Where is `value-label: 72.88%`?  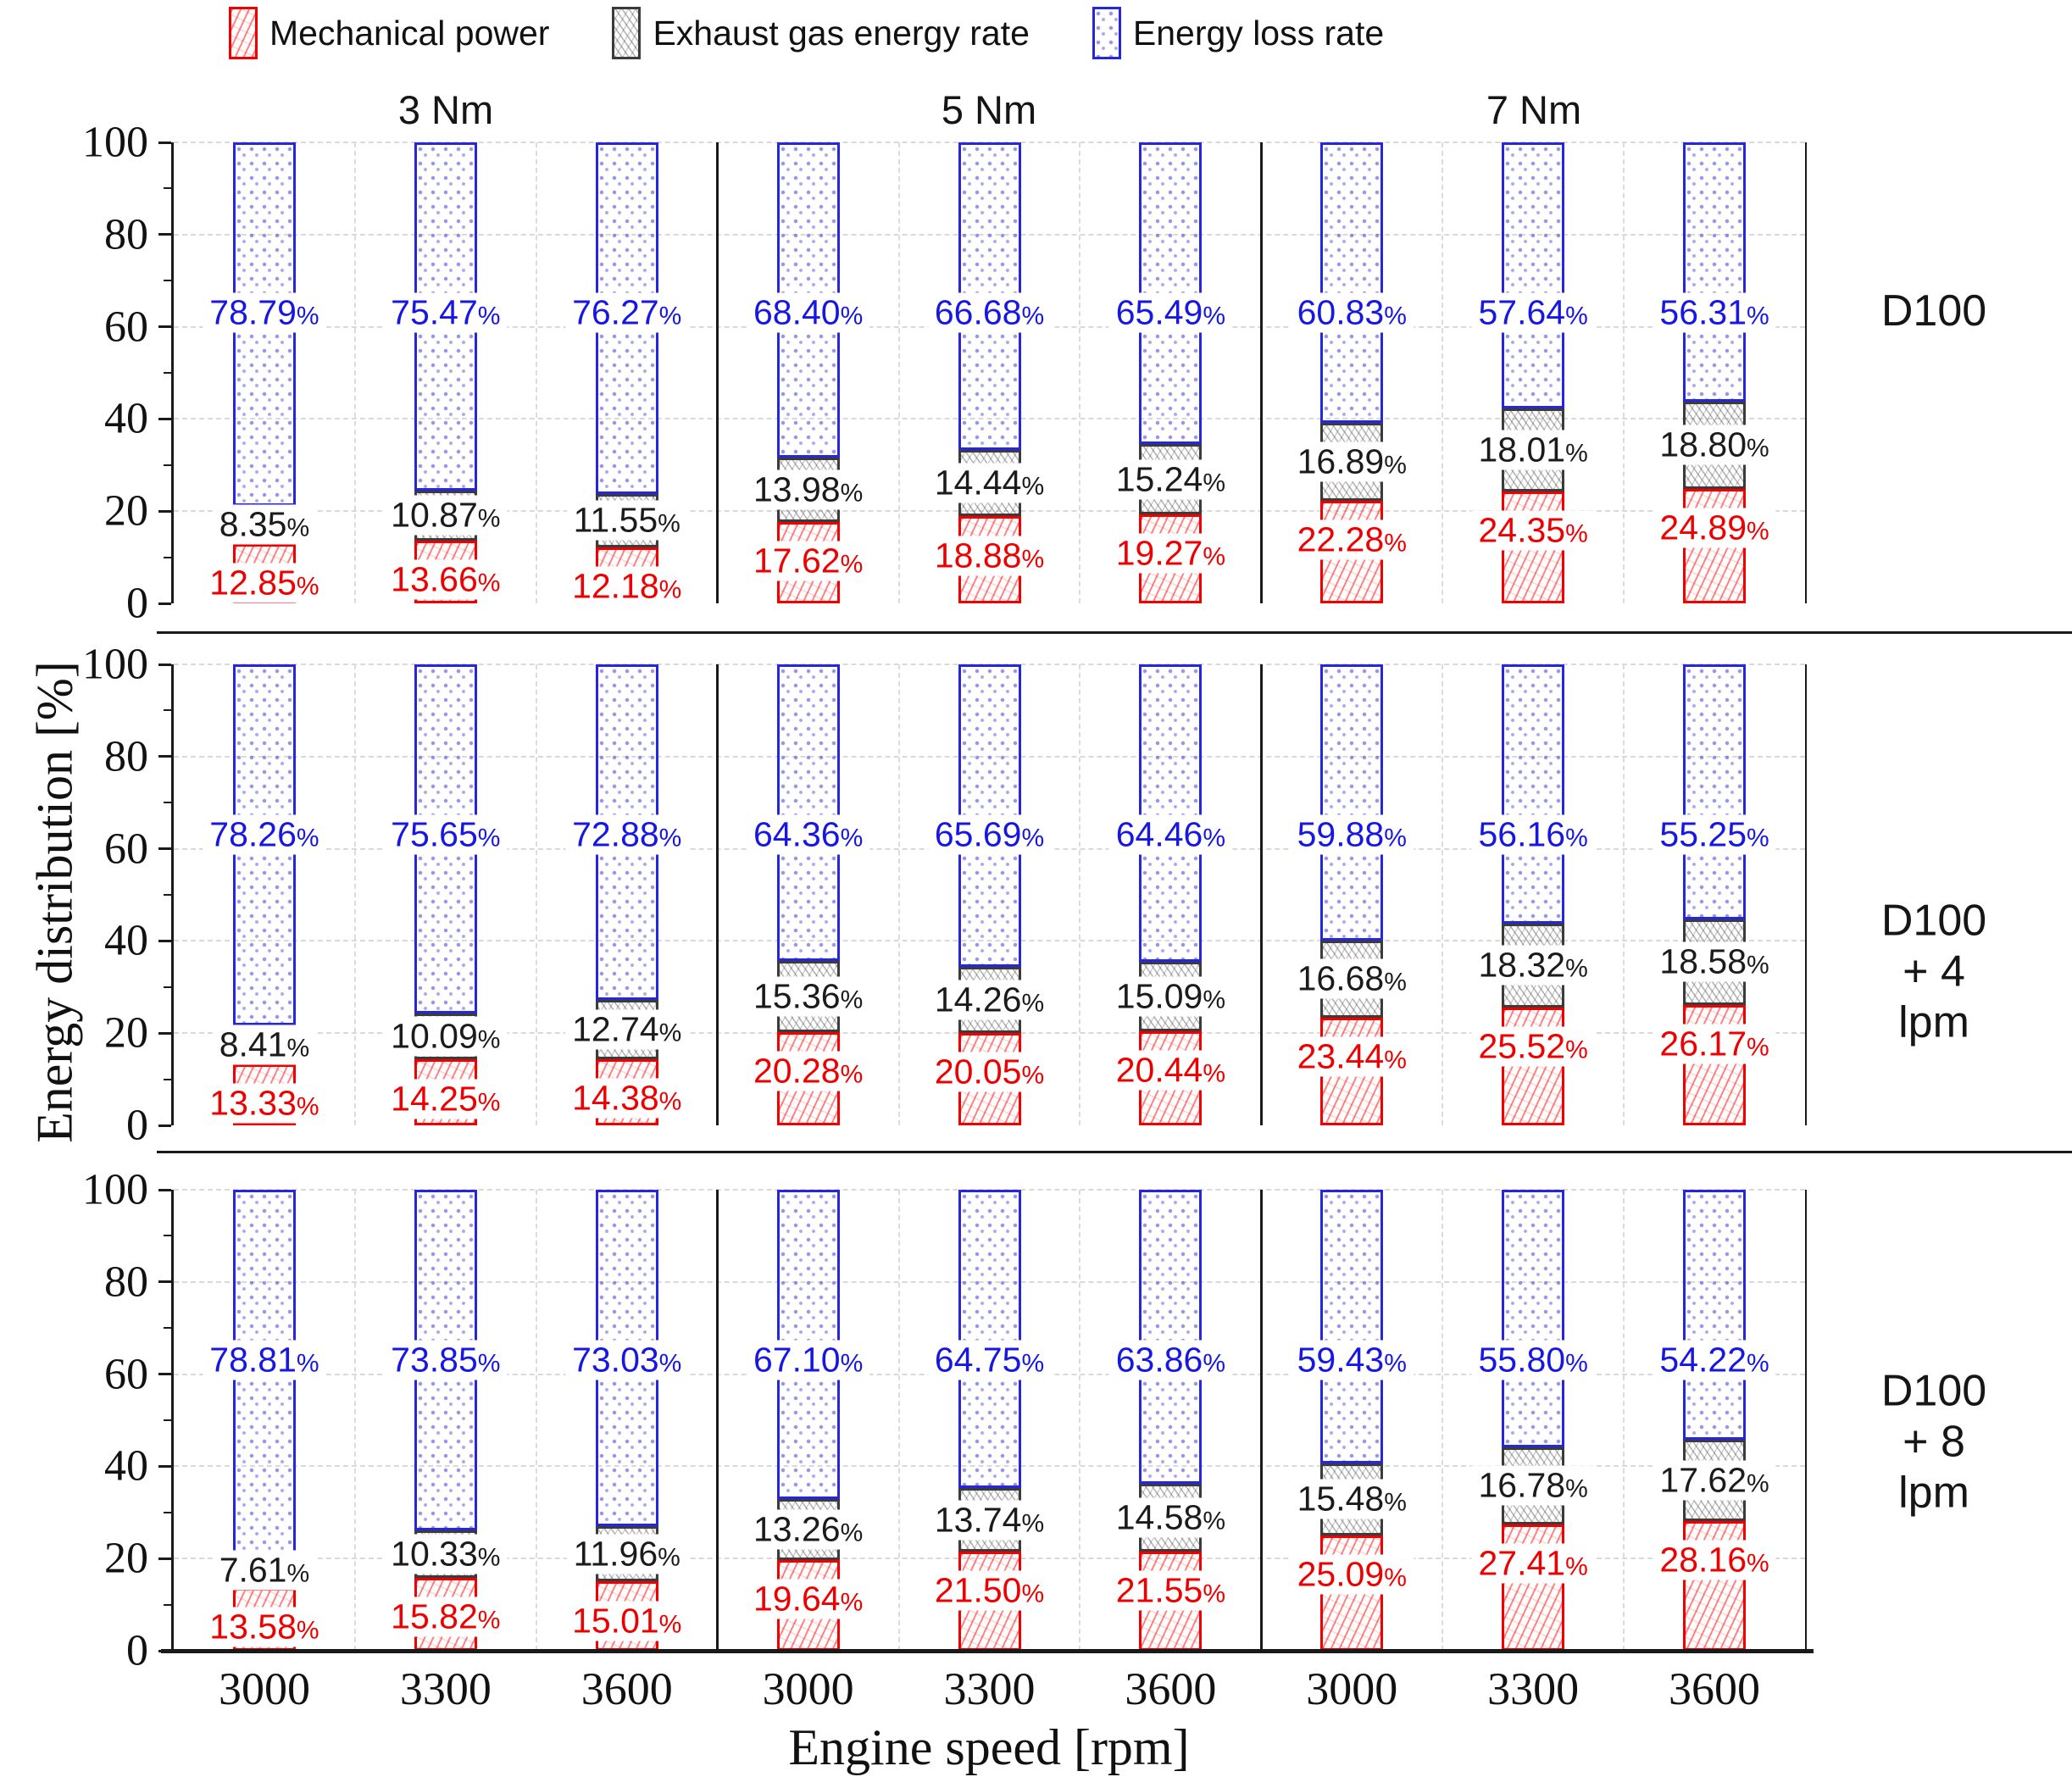 value-label: 72.88% is located at coordinates (627, 834).